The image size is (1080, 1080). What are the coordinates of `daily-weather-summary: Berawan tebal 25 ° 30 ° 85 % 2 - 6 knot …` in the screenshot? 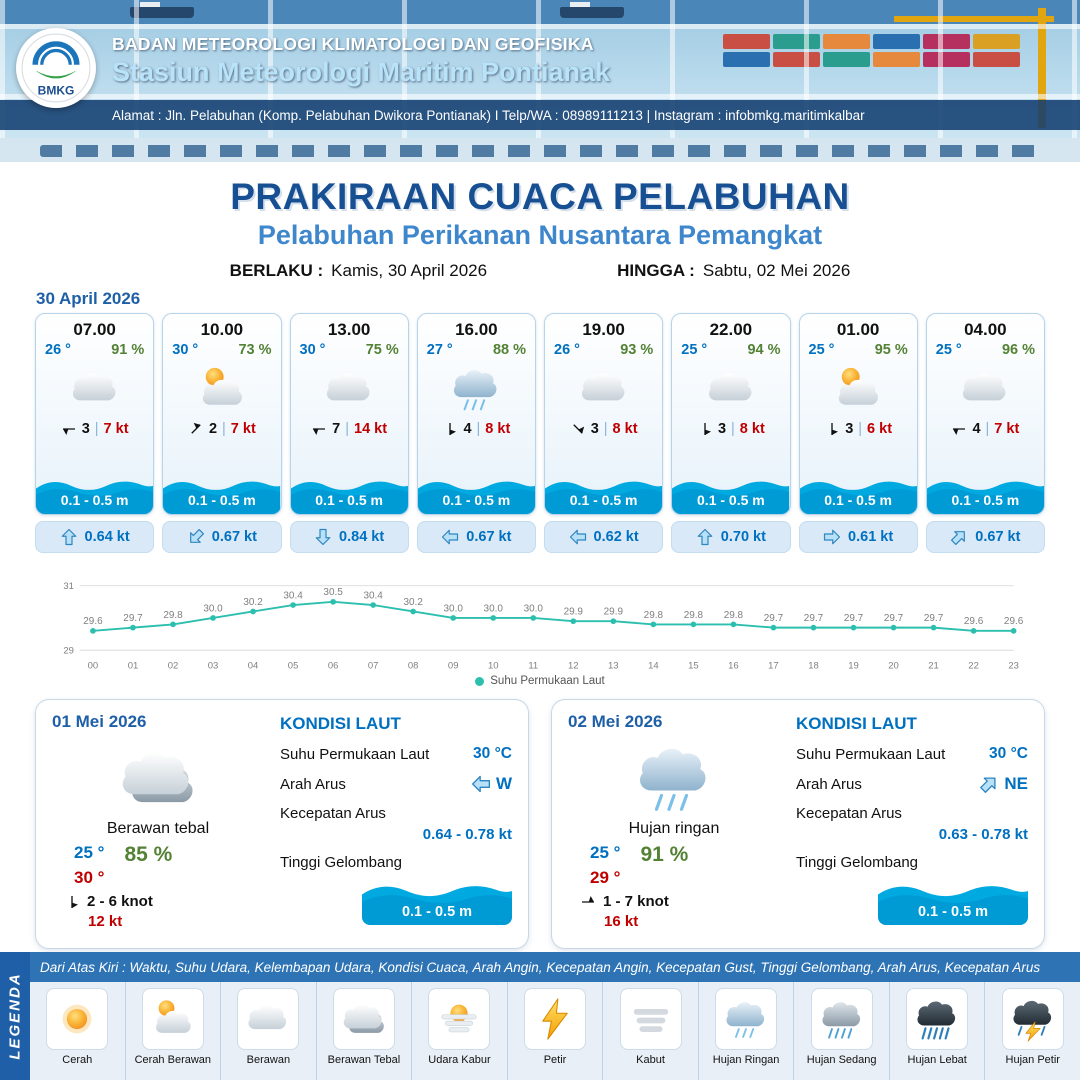 It's located at (158, 834).